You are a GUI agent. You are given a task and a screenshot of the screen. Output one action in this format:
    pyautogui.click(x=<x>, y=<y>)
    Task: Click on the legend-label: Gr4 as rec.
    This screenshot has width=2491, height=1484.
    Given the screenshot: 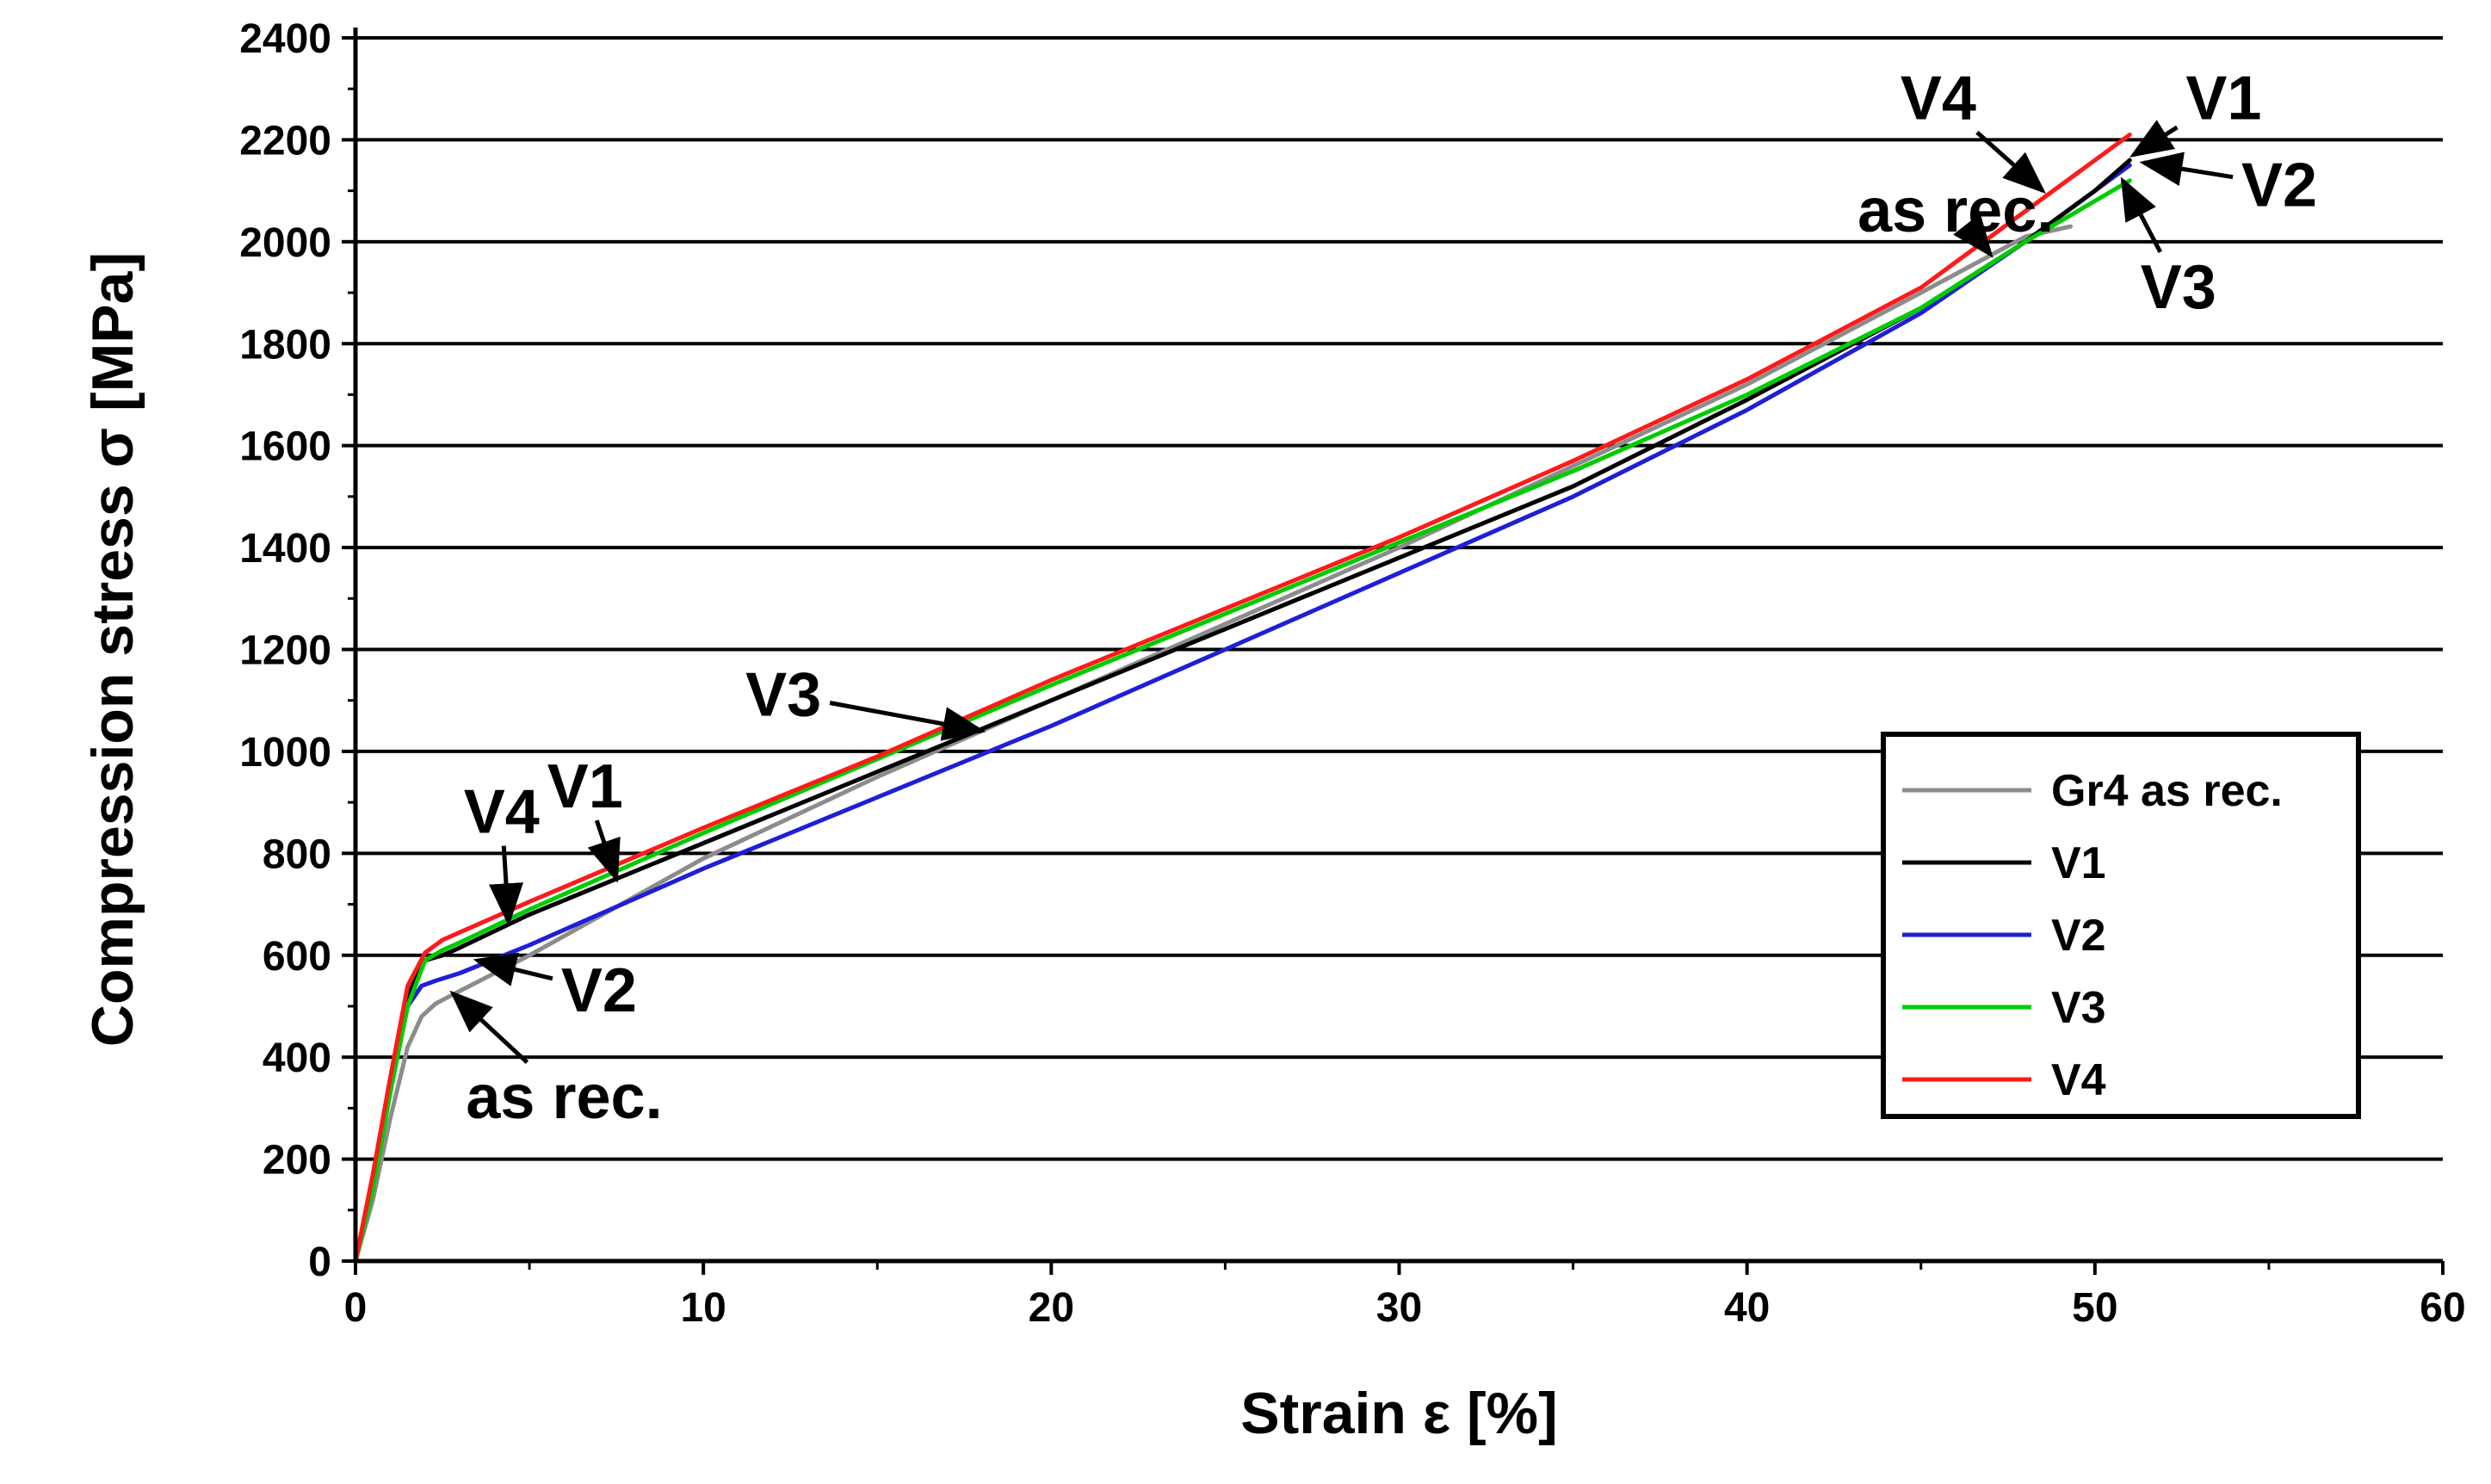 What is the action you would take?
    pyautogui.click(x=2167, y=791)
    